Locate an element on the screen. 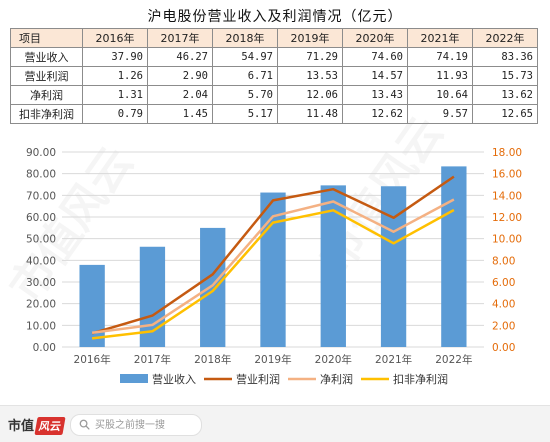 This screenshot has width=550, height=442. y-left-tick-label: 90.00 is located at coordinates (41, 153).